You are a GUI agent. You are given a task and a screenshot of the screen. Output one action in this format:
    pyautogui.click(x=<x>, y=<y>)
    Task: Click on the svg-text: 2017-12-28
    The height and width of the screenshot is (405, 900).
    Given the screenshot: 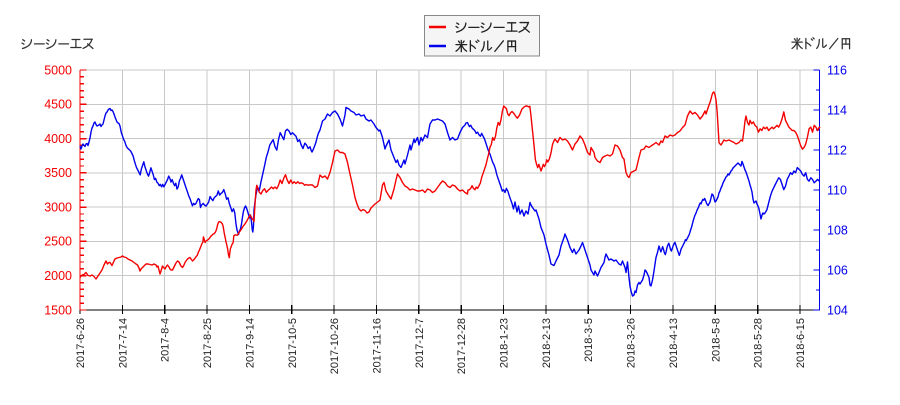 What is the action you would take?
    pyautogui.click(x=462, y=346)
    